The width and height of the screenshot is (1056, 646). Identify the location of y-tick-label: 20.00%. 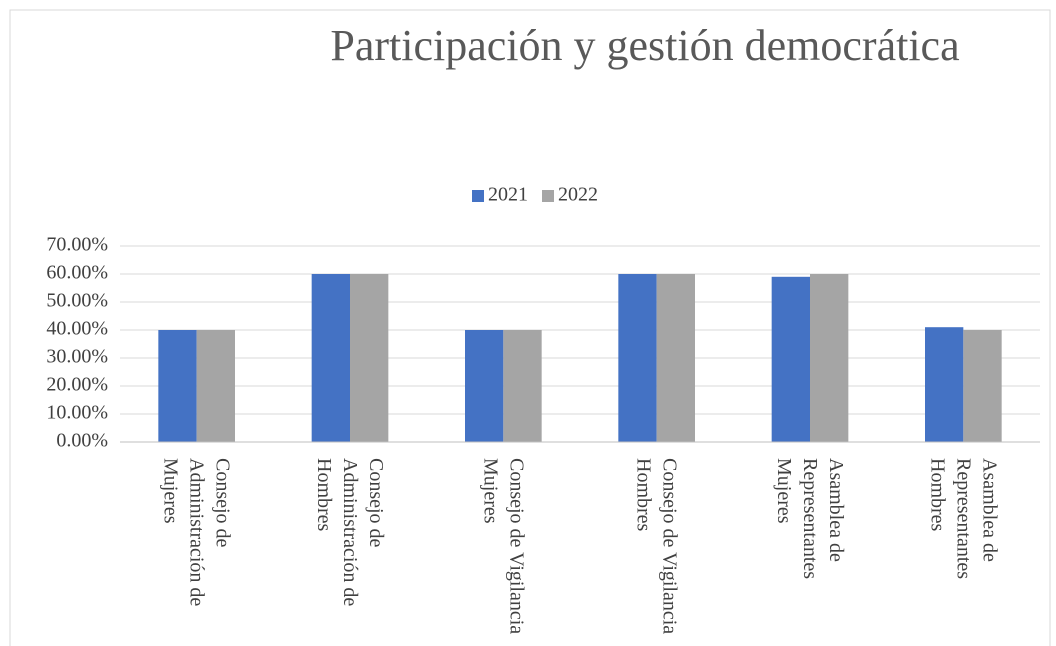
(77, 385).